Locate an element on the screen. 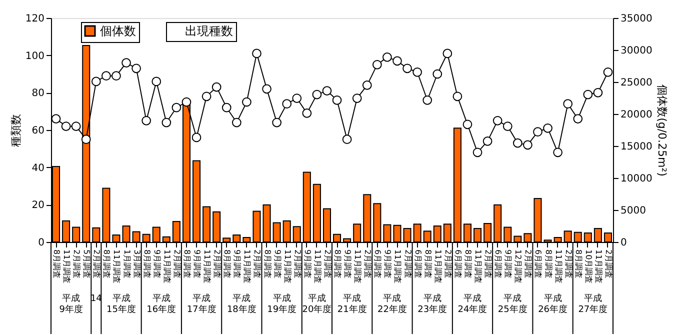  text: 平成 16年度 is located at coordinates (161, 304).